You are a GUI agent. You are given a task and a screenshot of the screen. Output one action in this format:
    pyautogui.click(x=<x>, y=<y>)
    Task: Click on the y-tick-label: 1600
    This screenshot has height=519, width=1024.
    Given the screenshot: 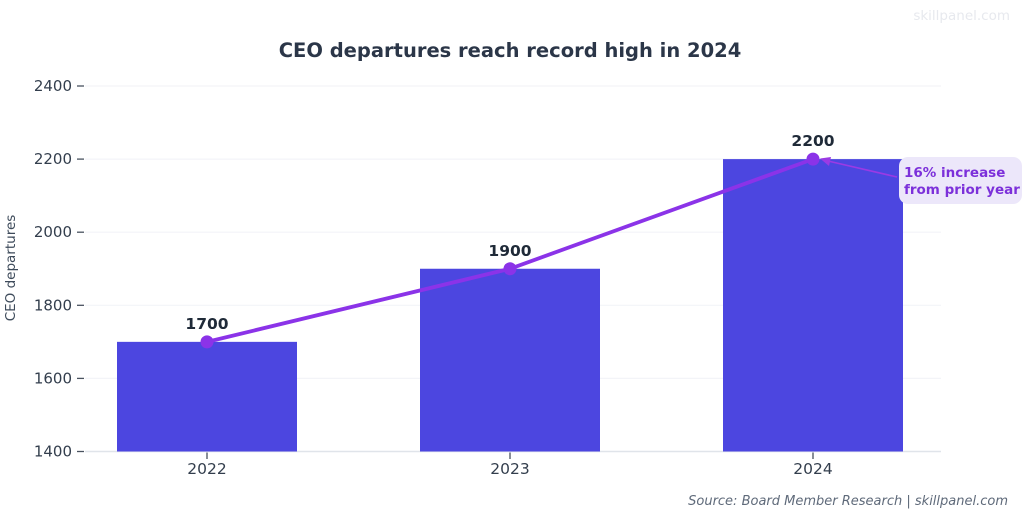 What is the action you would take?
    pyautogui.click(x=53, y=378)
    